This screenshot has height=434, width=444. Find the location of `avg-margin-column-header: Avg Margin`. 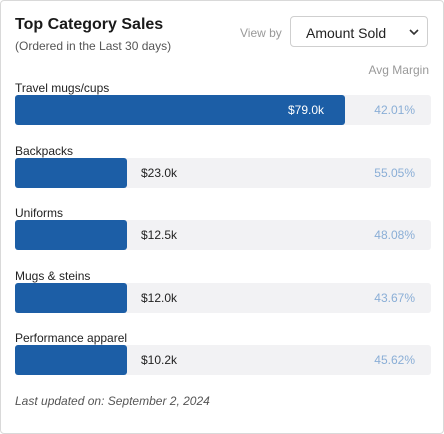

avg-margin-column-header: Avg Margin is located at coordinates (398, 70).